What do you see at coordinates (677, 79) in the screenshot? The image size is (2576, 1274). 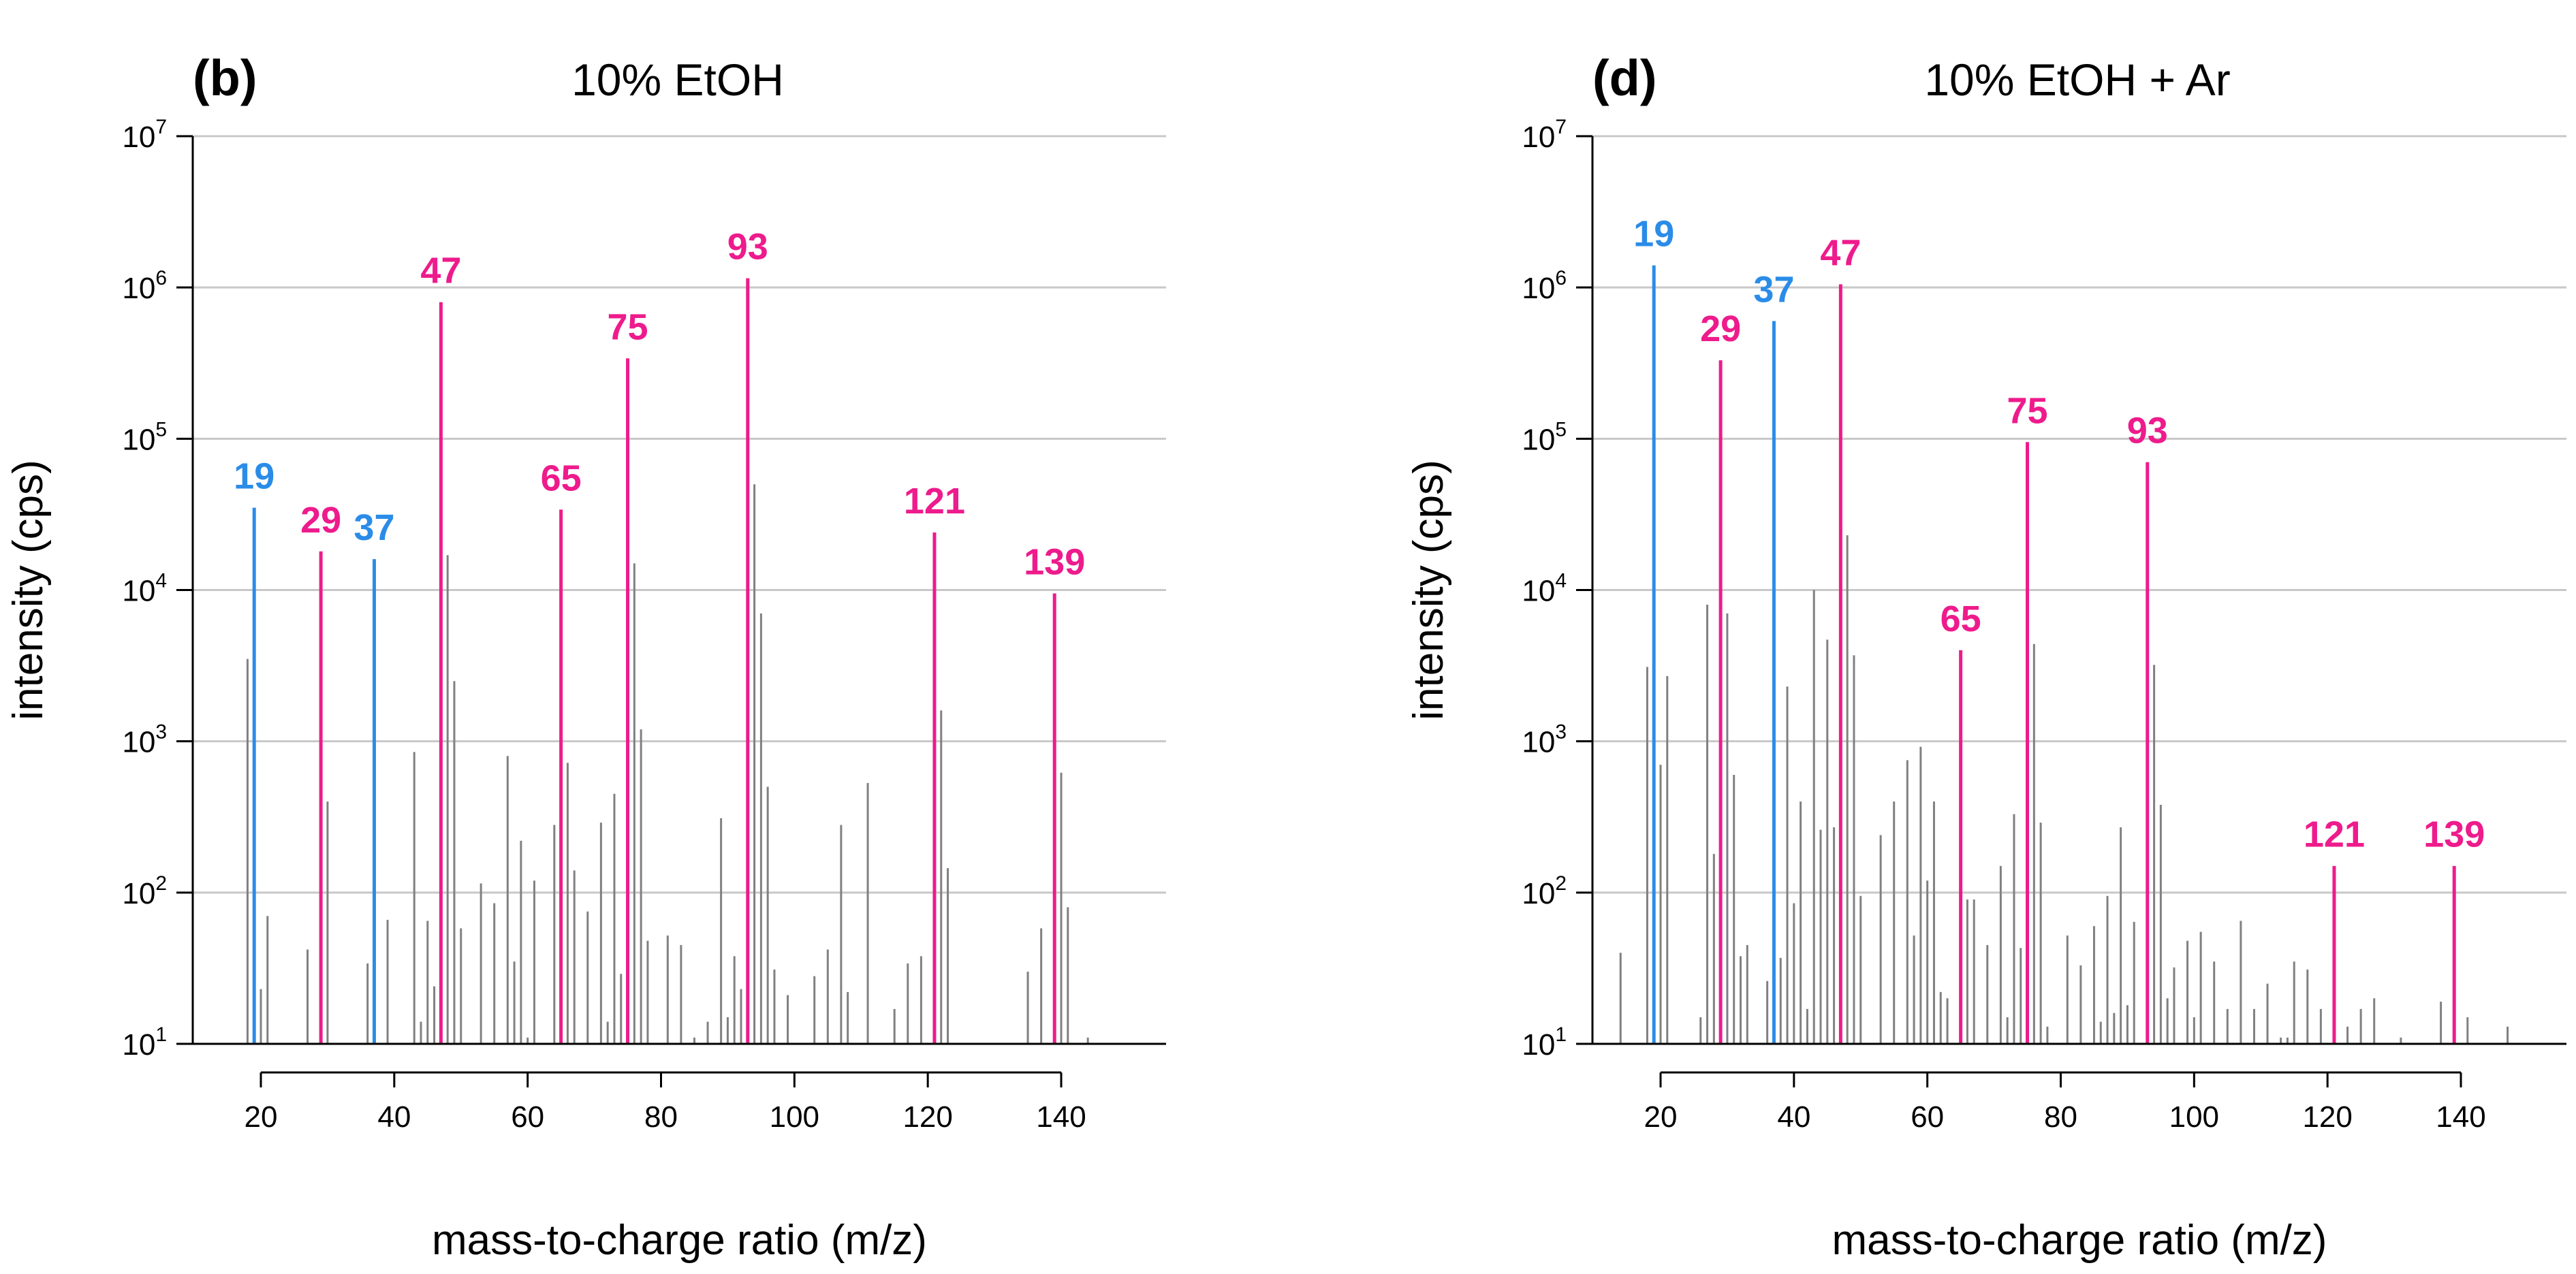 I see `panel-title: 10% EtOH` at bounding box center [677, 79].